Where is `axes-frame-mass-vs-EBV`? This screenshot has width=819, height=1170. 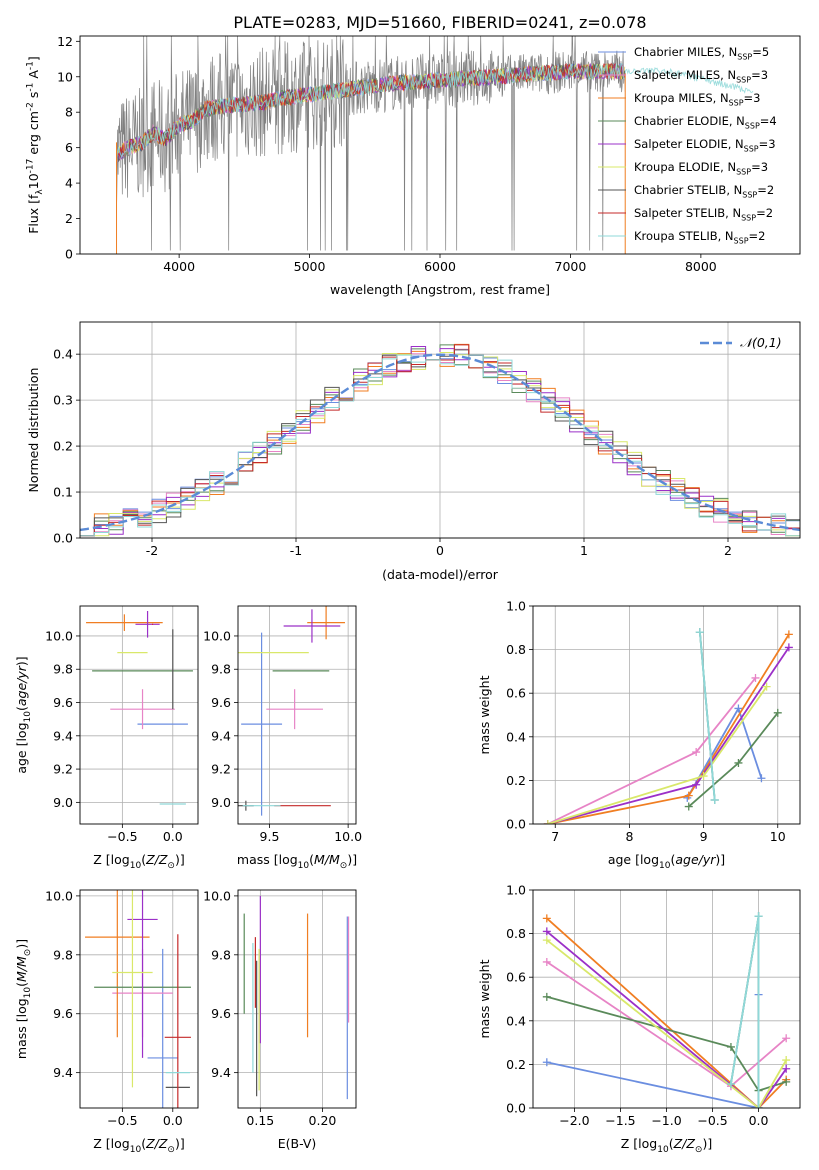
axes-frame-mass-vs-EBV is located at coordinates (297, 999).